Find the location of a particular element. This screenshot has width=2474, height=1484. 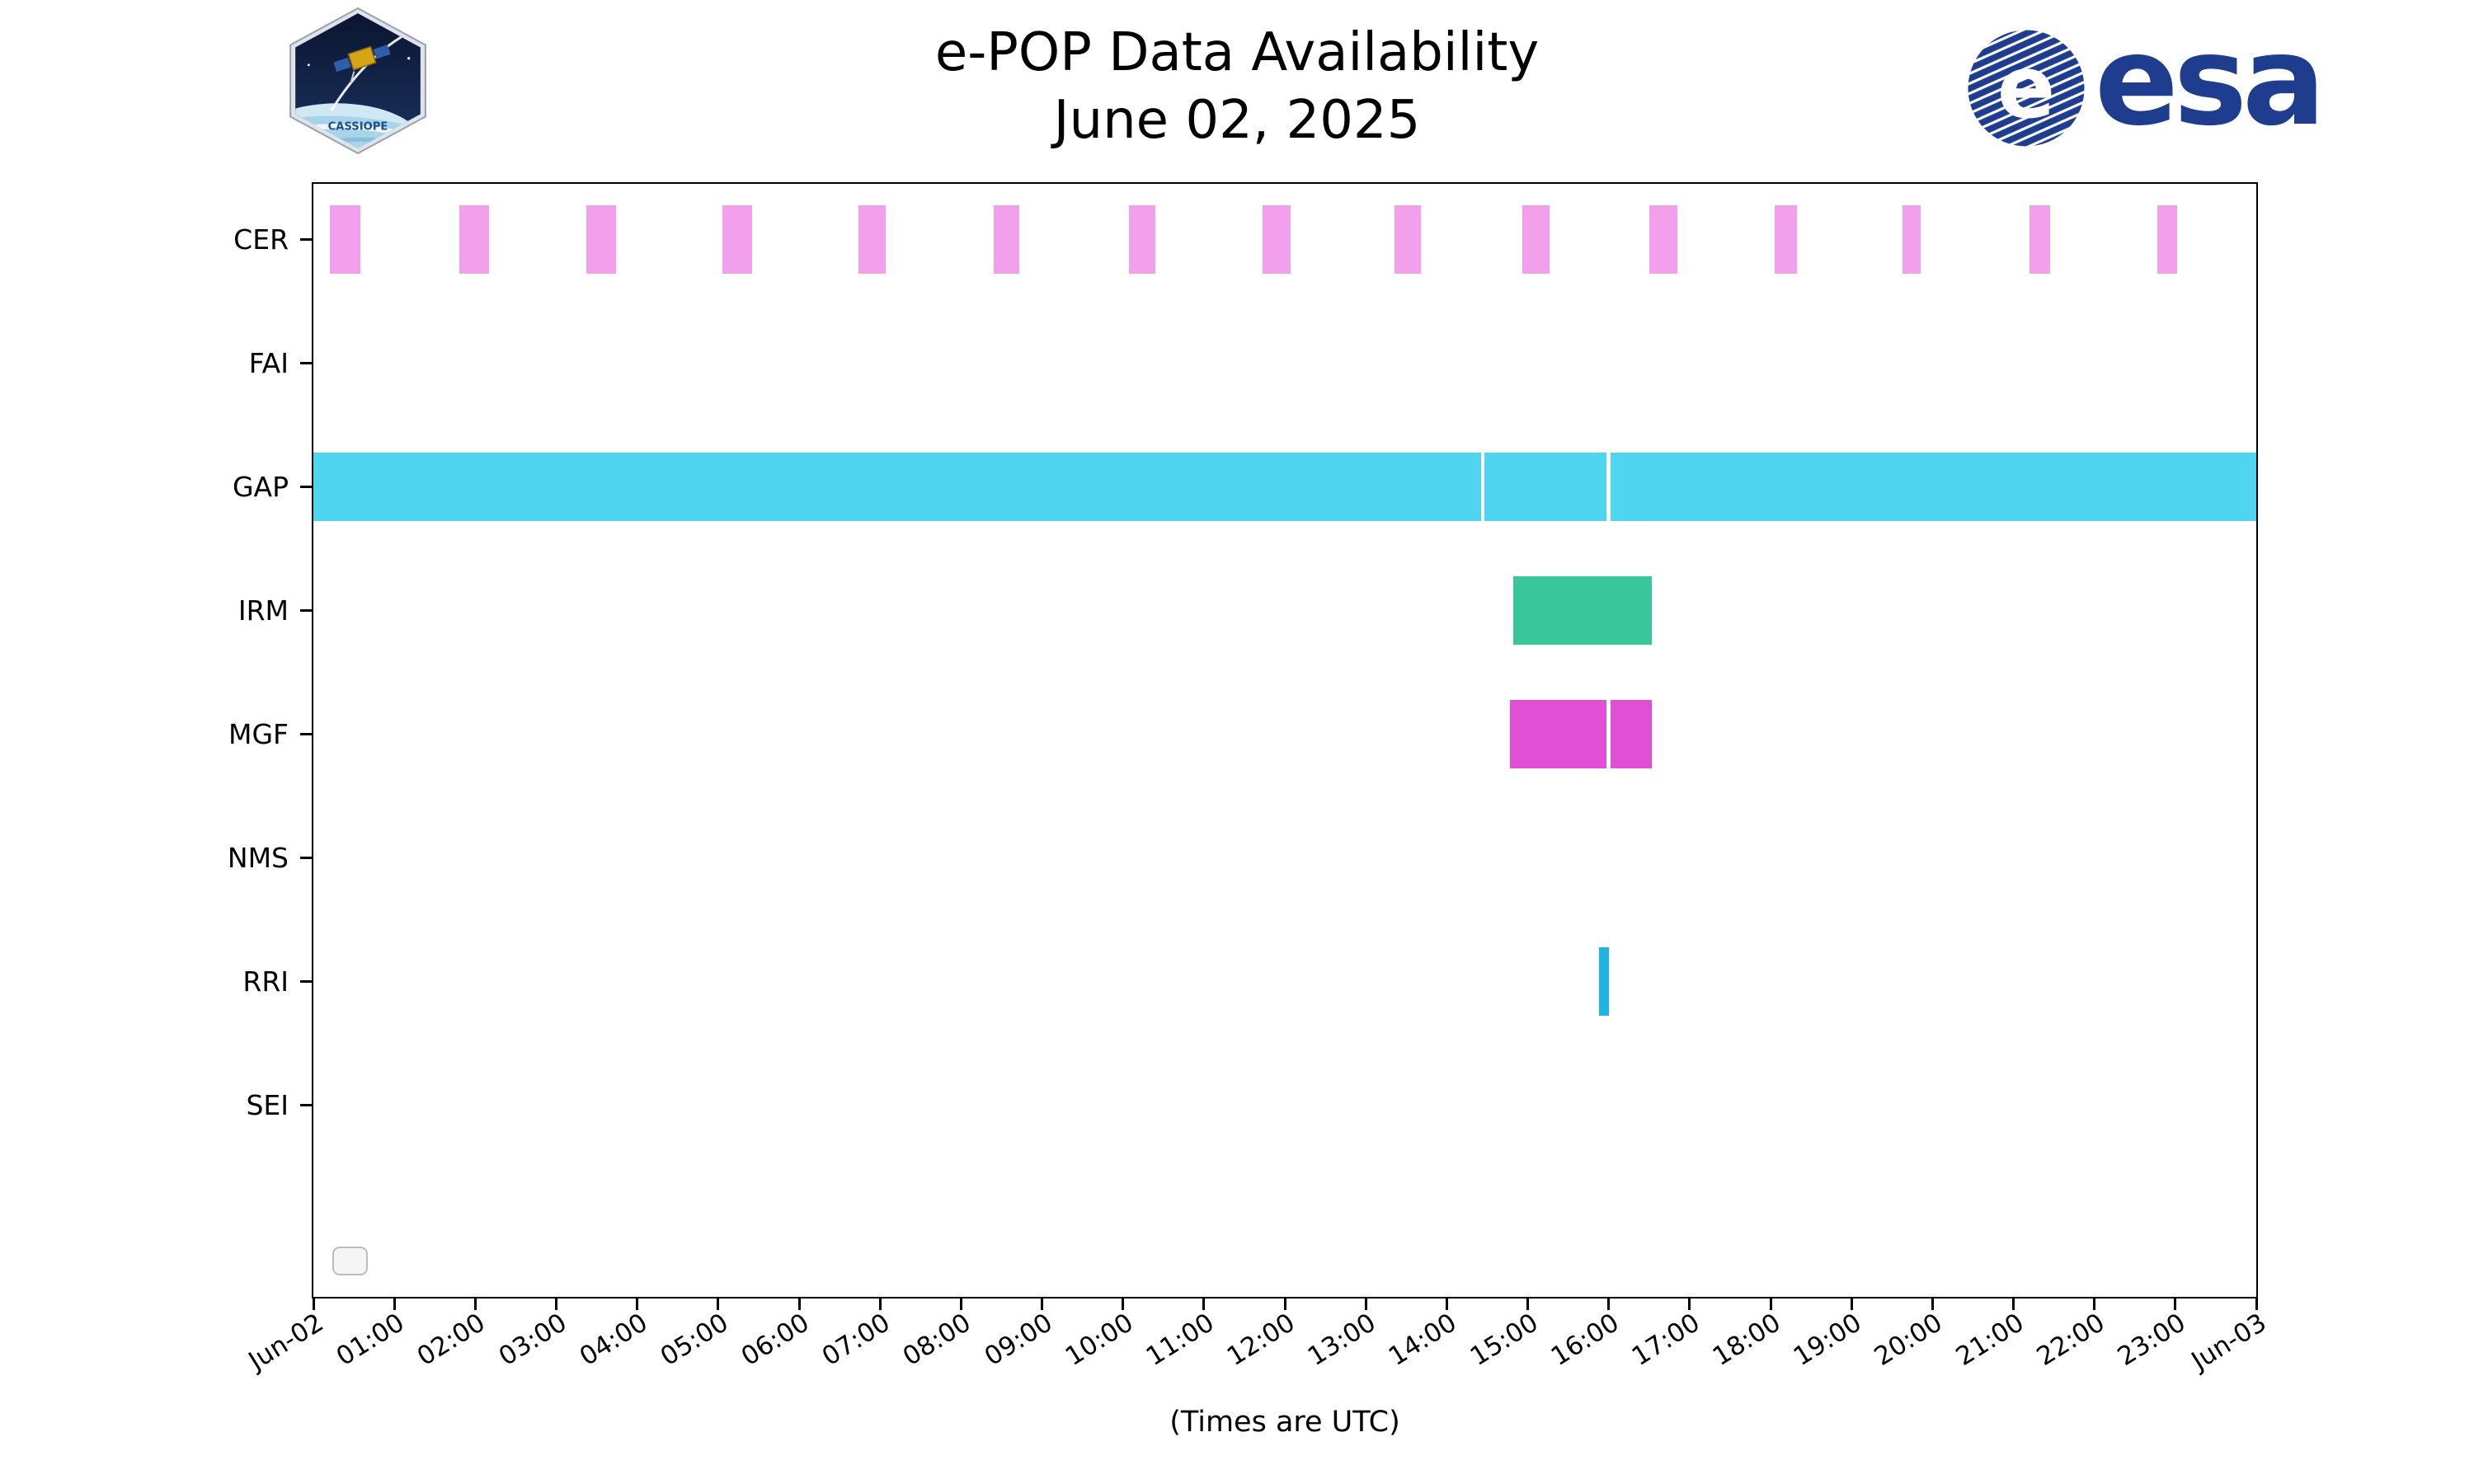

x-tick-01:00 is located at coordinates (394, 1304).